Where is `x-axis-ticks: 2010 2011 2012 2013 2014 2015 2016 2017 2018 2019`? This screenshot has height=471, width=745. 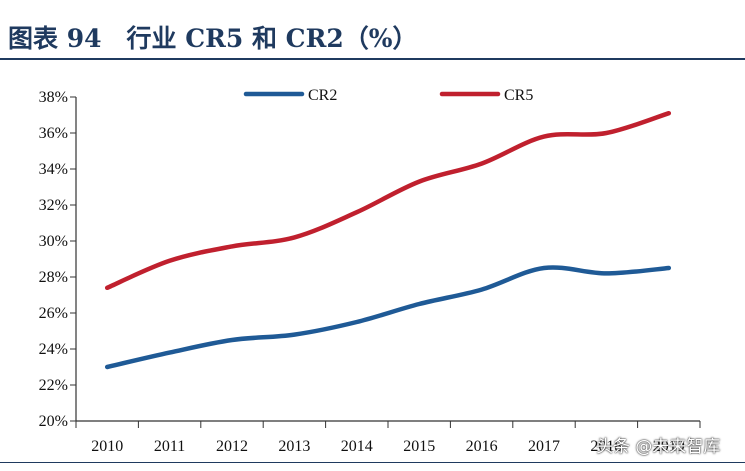 x-axis-ticks: 2010 2011 2012 2013 2014 2015 2016 2017 2018 2019 is located at coordinates (388, 438).